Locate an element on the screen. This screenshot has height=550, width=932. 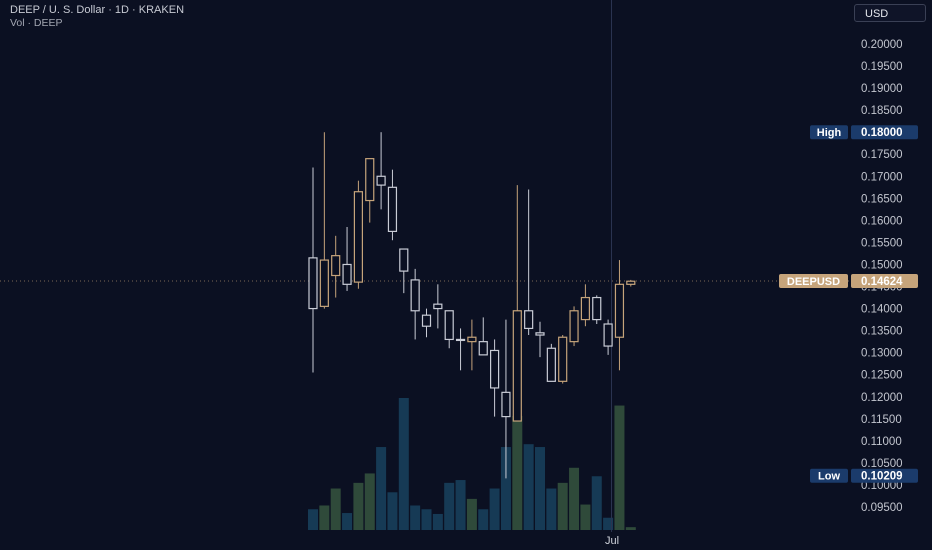
low-marker-label: Low is located at coordinates (829, 477).